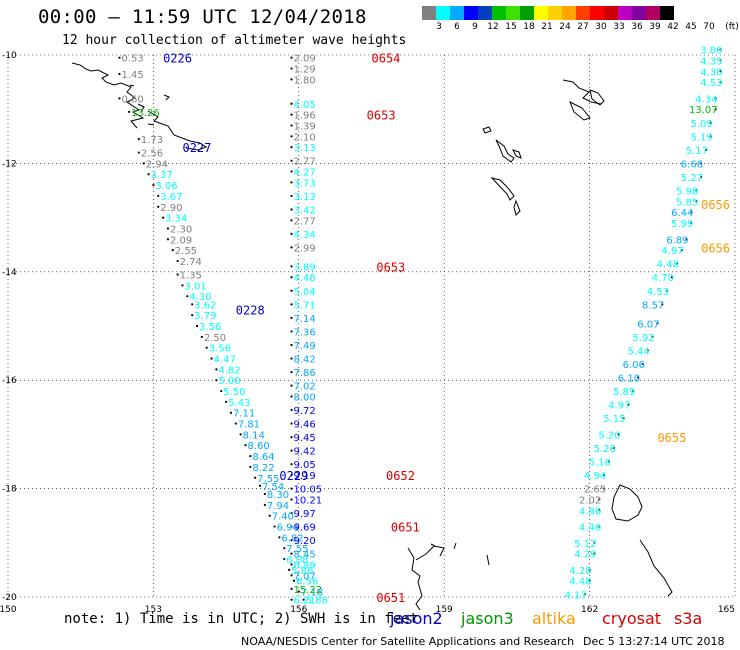 This screenshot has width=740, height=650. I want to click on wave-height-label: 5.71, so click(305, 305).